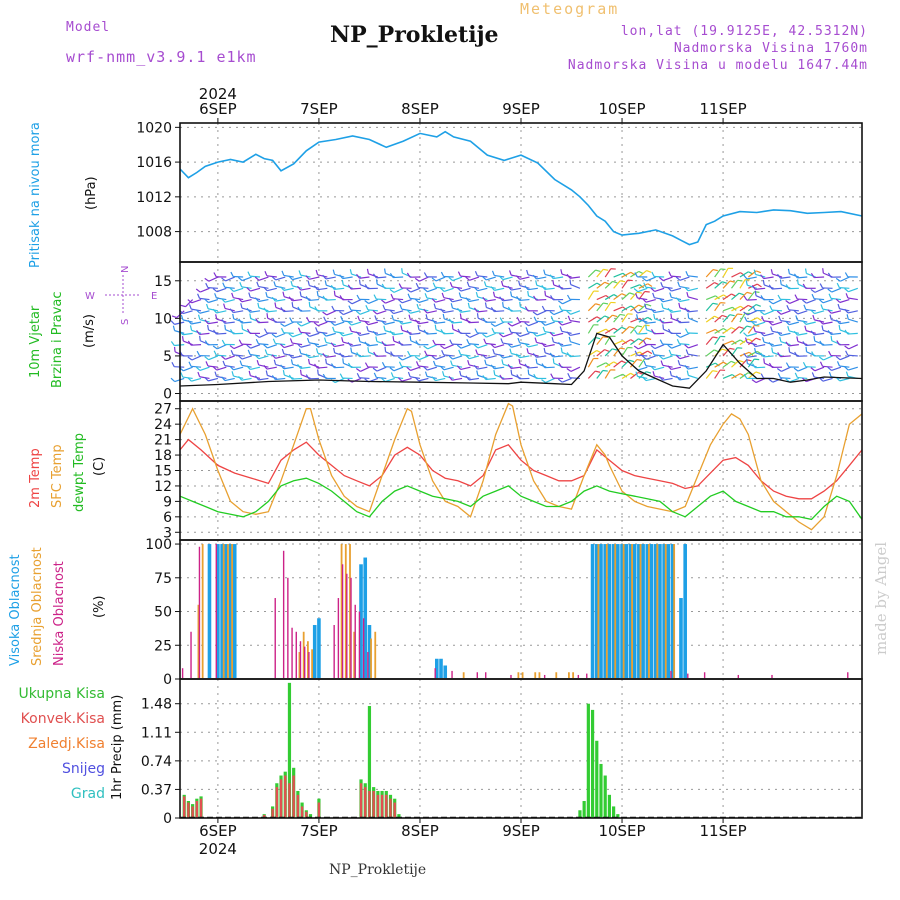 The height and width of the screenshot is (900, 900). What do you see at coordinates (521, 360) in the screenshot?
I see `wind-speed-line` at bounding box center [521, 360].